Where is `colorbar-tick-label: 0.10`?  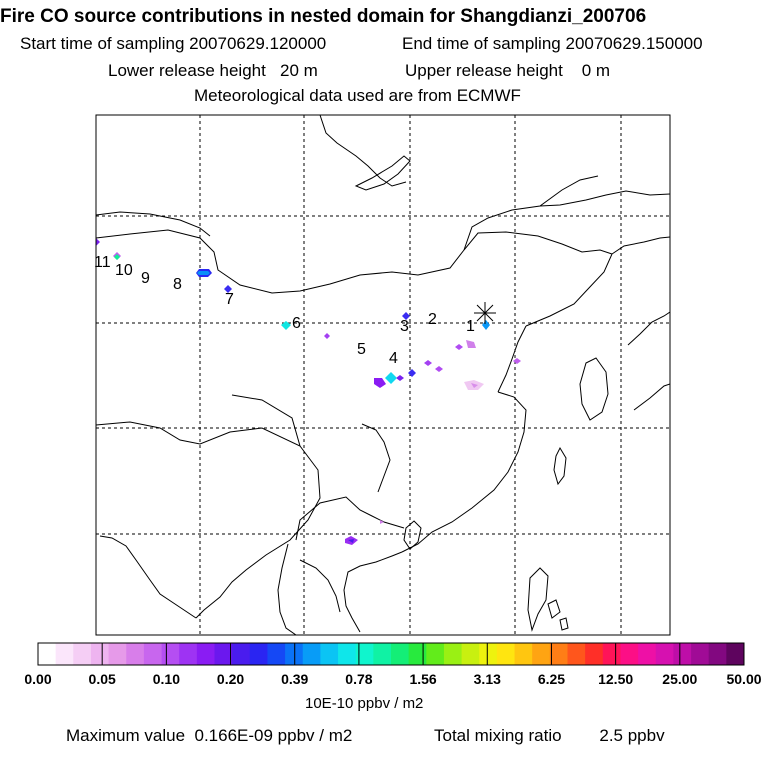
colorbar-tick-label: 0.10 is located at coordinates (166, 679).